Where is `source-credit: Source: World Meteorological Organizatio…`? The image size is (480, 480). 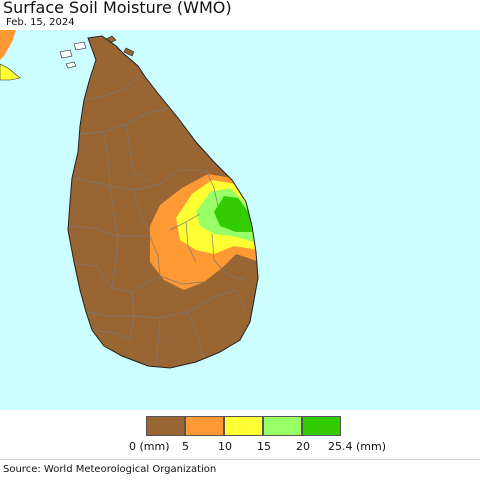
source-credit: Source: World Meteorological Organizatio… is located at coordinates (110, 469).